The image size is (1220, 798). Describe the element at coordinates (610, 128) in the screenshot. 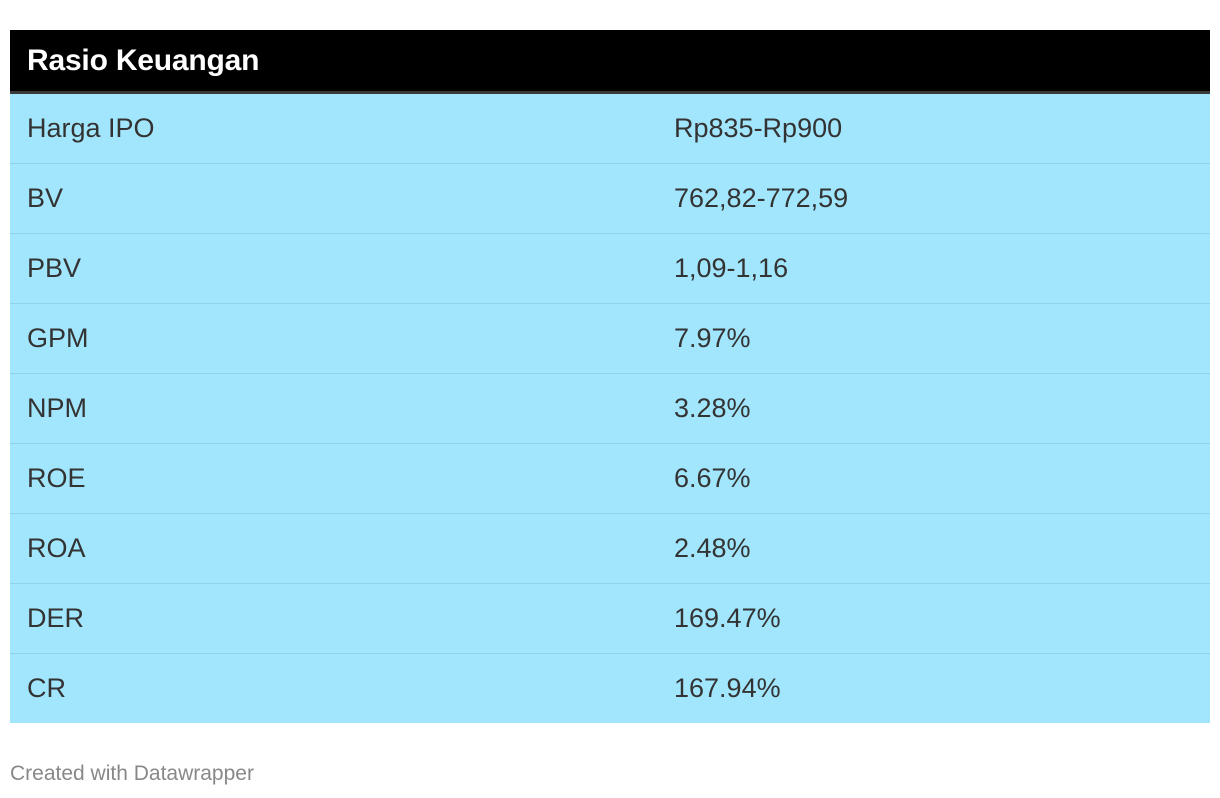

I see `table-row: Harga IPO Rp835-Rp900` at that location.